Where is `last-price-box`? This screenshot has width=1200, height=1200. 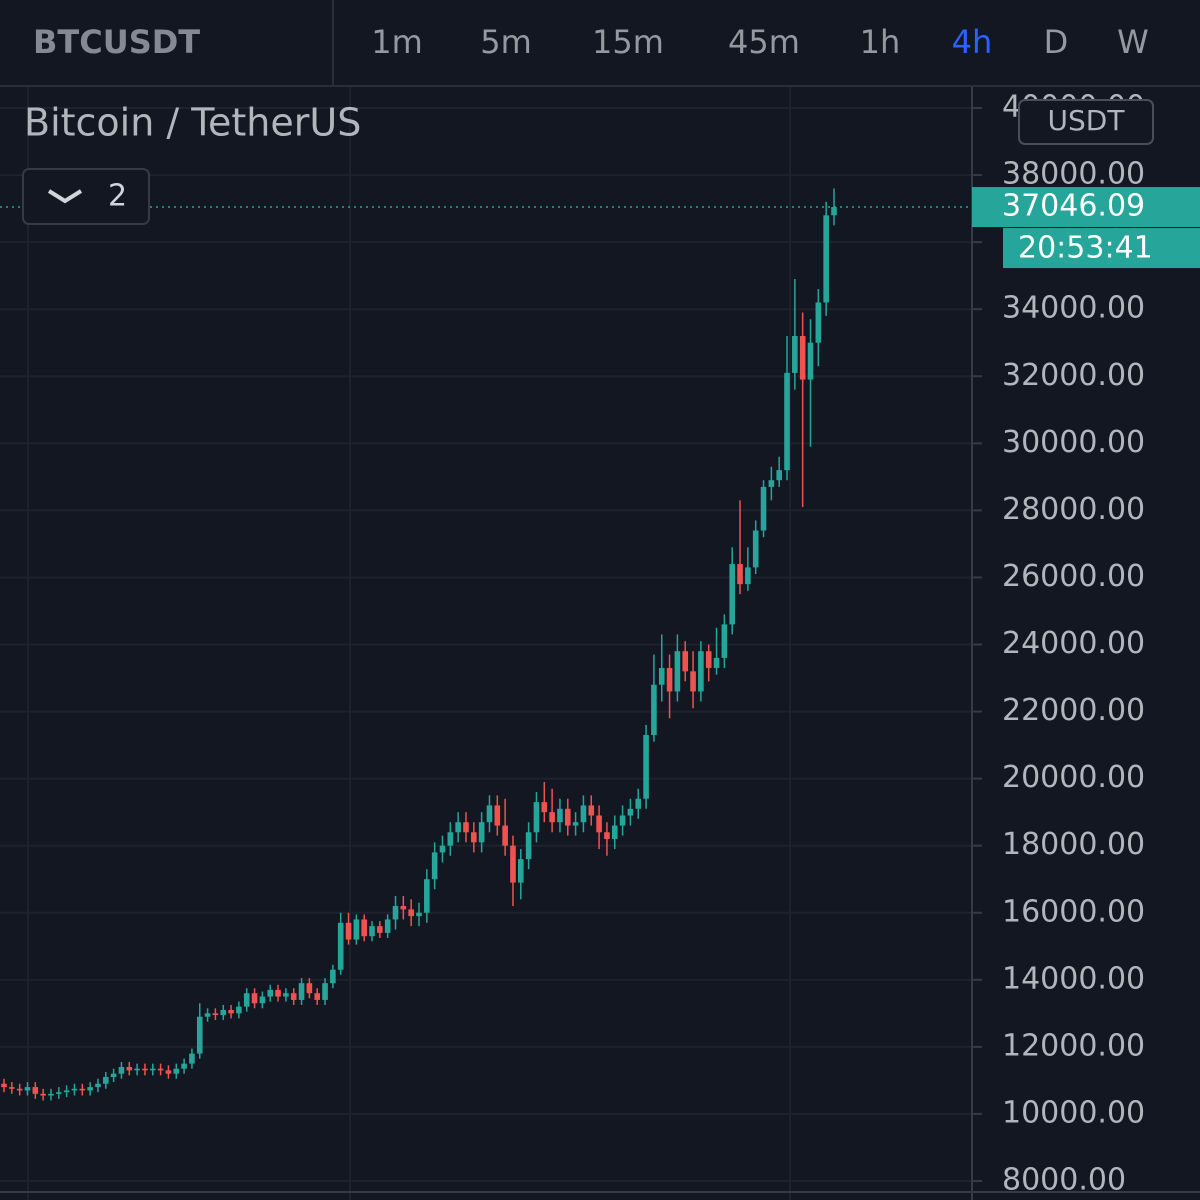
last-price-box is located at coordinates (1086, 207).